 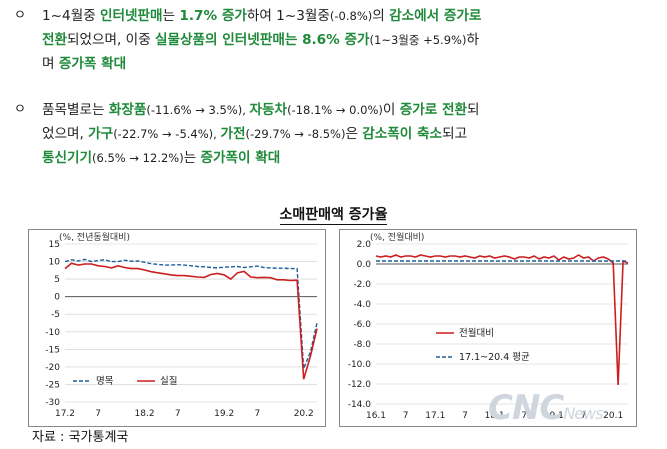 I want to click on x-tick-label: 17.1, so click(x=435, y=416).